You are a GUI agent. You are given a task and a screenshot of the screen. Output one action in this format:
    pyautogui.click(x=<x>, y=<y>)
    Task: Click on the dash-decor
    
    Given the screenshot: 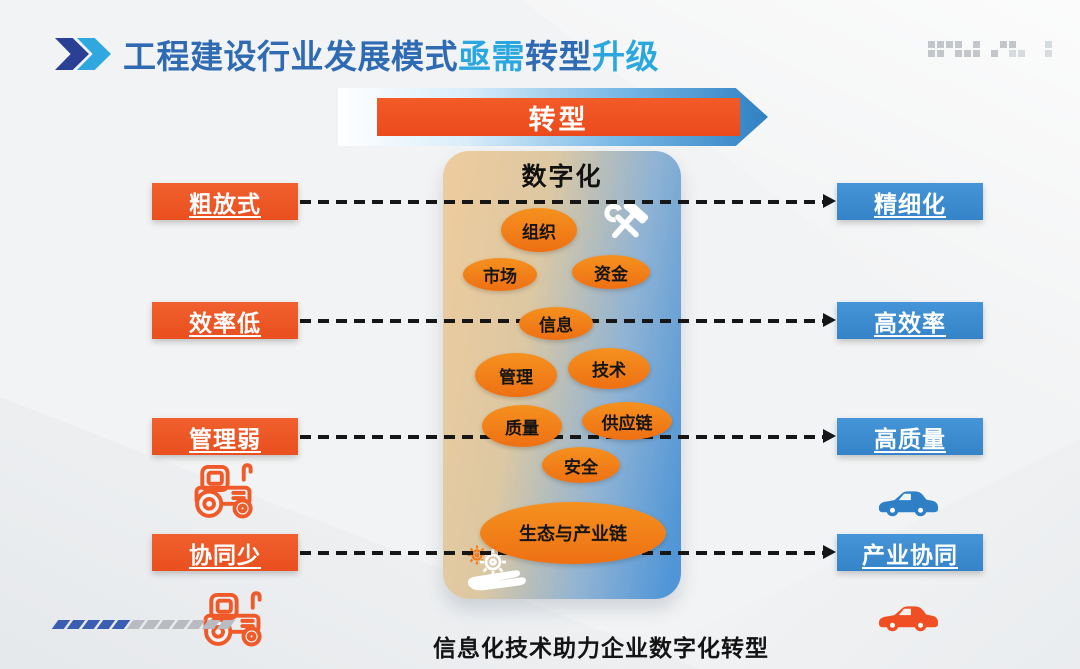 What is the action you would take?
    pyautogui.click(x=226, y=624)
    